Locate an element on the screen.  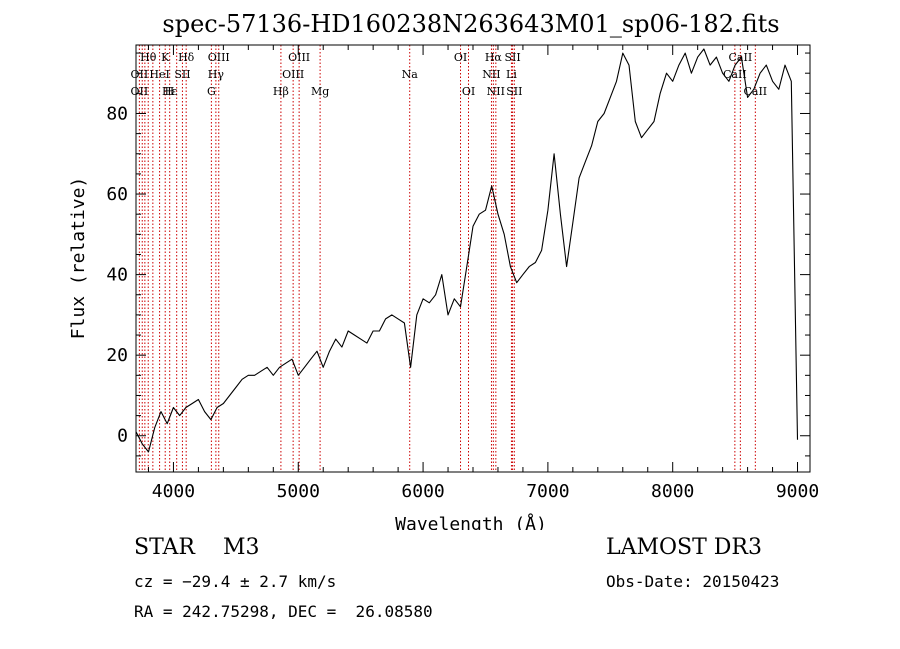
line-label: Hδ is located at coordinates (186, 57).